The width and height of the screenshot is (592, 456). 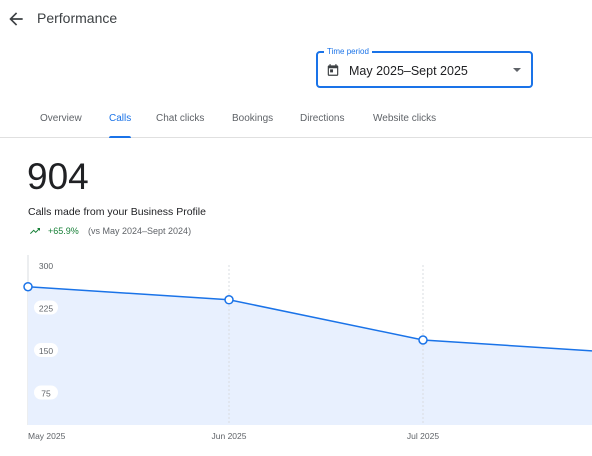 What do you see at coordinates (35, 231) in the screenshot?
I see `trending-up-icon` at bounding box center [35, 231].